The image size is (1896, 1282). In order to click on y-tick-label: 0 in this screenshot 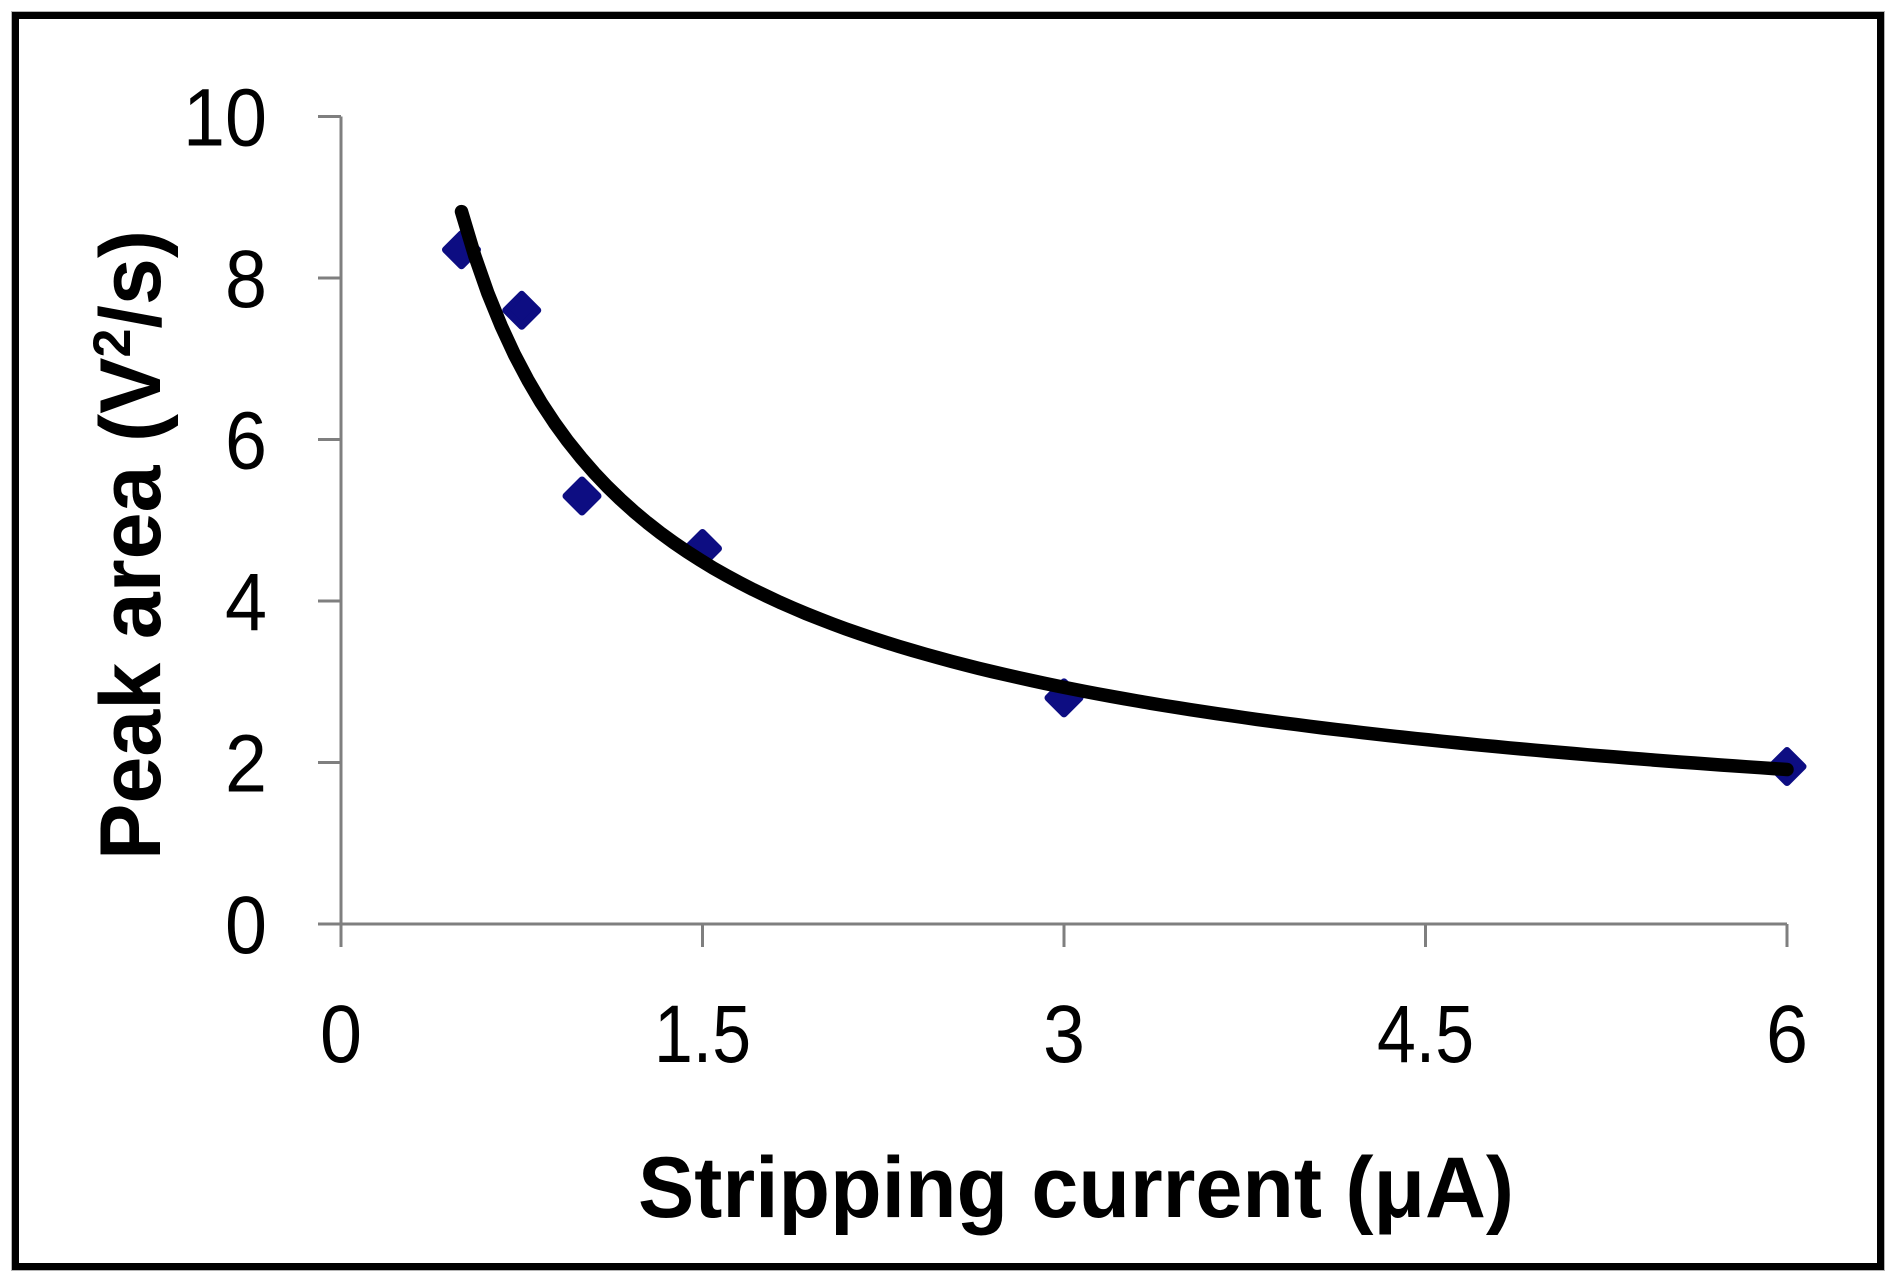, I will do `click(246, 925)`.